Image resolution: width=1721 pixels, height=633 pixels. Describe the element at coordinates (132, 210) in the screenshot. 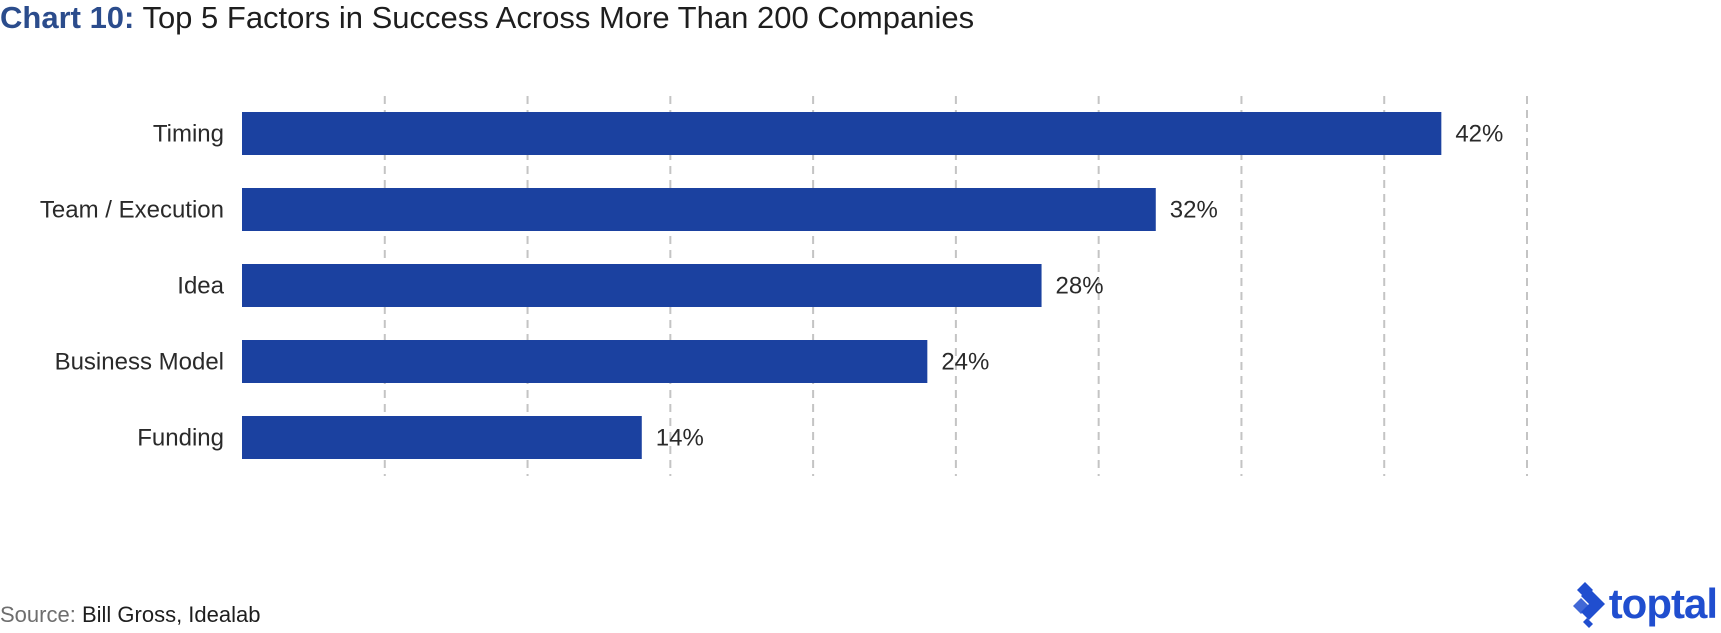

I see `category-label: Team / Execution` at that location.